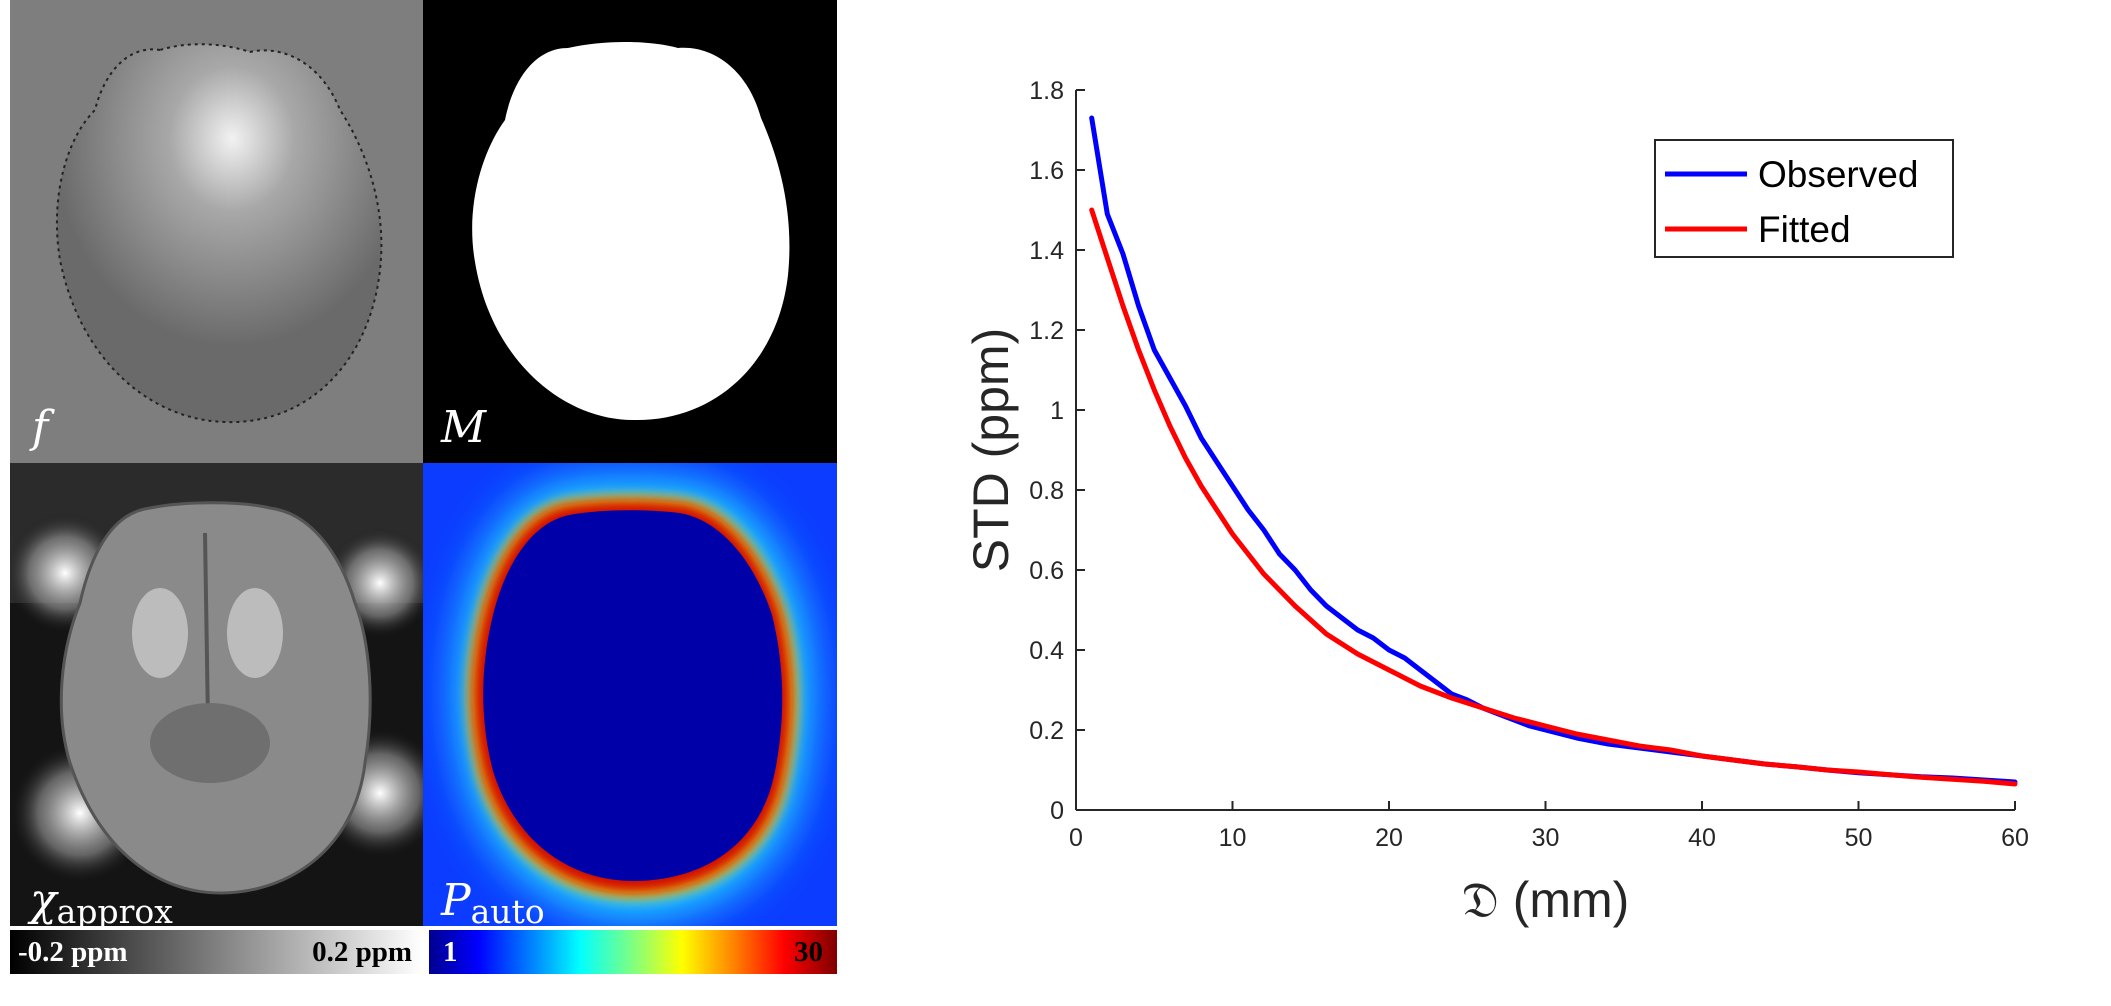 Image resolution: width=2111 pixels, height=1006 pixels. What do you see at coordinates (1046, 331) in the screenshot?
I see `y-tick-label-6: 1.2` at bounding box center [1046, 331].